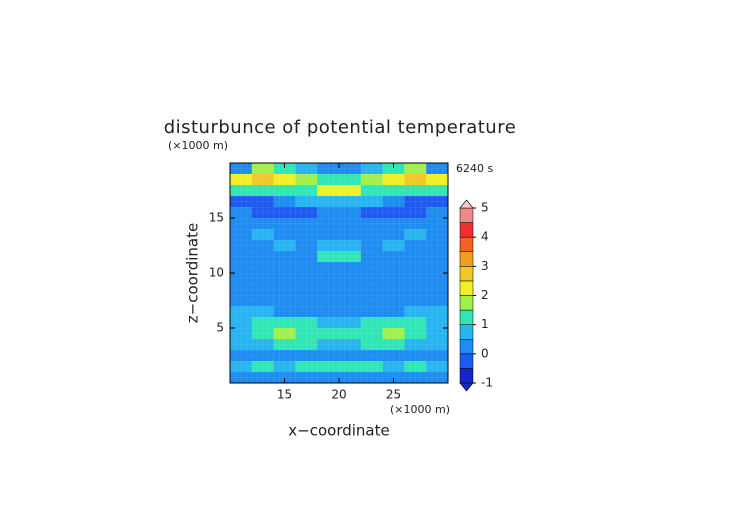 The width and height of the screenshot is (752, 532). Describe the element at coordinates (485, 353) in the screenshot. I see `colorbar-tick-label: 0` at that location.